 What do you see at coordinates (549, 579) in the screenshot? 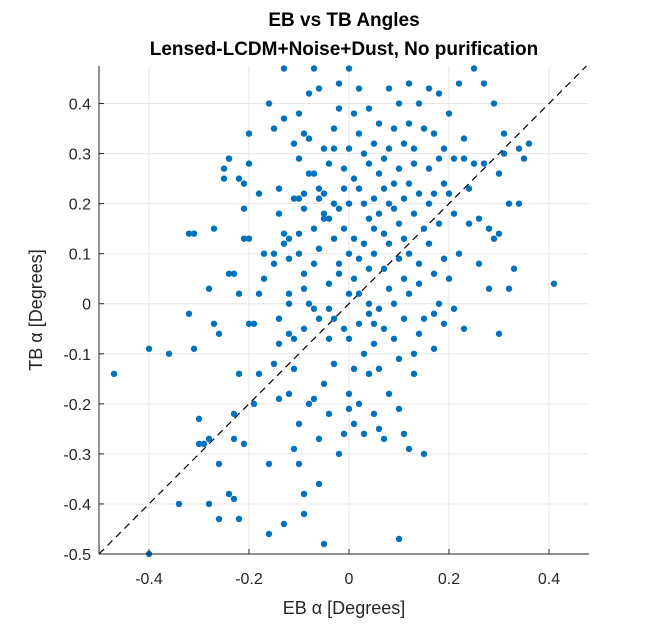
I see `x-tick-label: 0.4` at bounding box center [549, 579].